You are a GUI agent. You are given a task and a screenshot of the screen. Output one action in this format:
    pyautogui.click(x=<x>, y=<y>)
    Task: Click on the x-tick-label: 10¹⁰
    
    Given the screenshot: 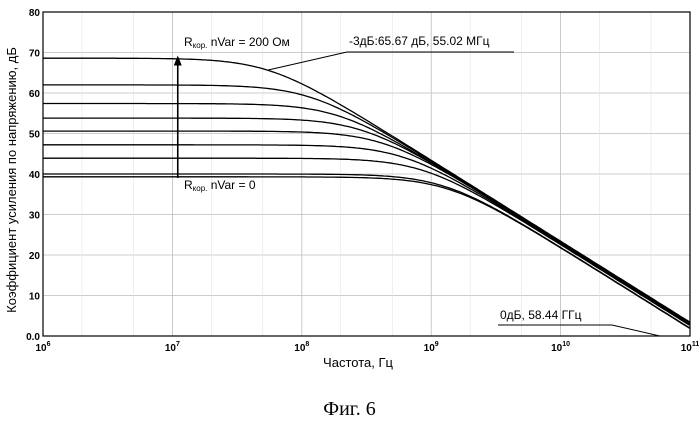 What is the action you would take?
    pyautogui.click(x=560, y=347)
    